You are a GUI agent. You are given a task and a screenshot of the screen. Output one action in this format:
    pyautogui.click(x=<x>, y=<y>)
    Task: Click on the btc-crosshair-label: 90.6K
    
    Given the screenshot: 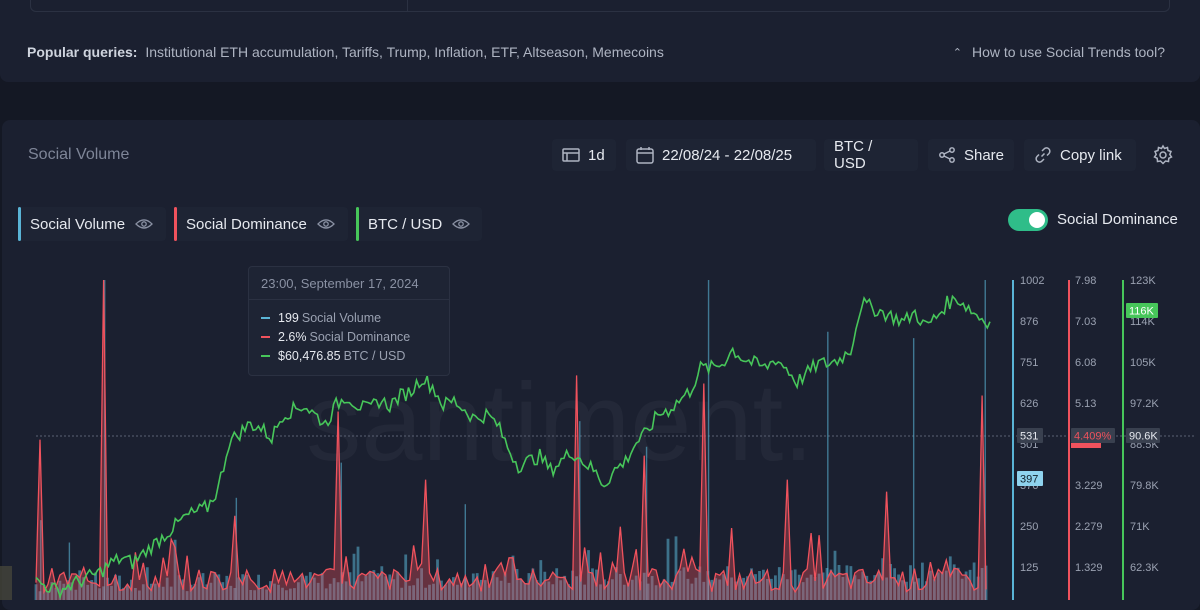 What is the action you would take?
    pyautogui.click(x=1143, y=437)
    